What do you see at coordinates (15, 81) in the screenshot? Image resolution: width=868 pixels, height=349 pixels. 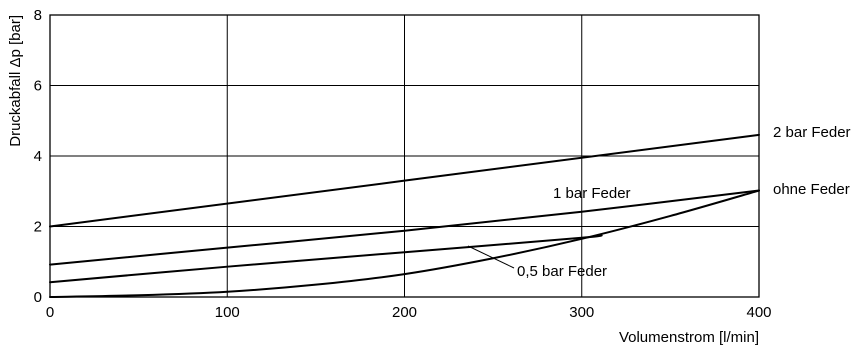 I see `y-axis-title: Druckabfall Δp [bar]` at bounding box center [15, 81].